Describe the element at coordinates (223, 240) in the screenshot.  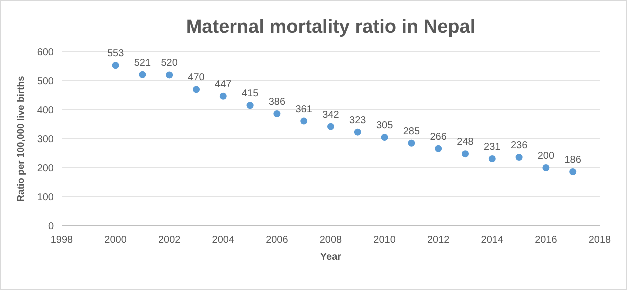
I see `x-tick-label: 2004` at that location.